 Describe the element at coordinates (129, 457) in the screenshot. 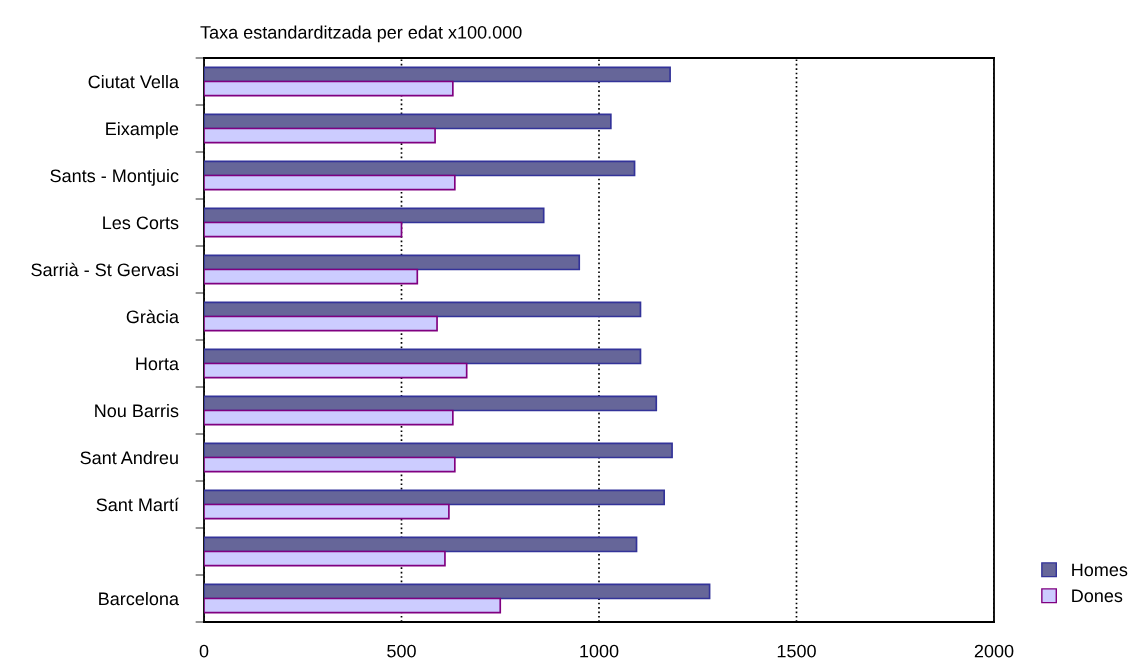

I see `y-tick-label: Sant Andreu` at that location.